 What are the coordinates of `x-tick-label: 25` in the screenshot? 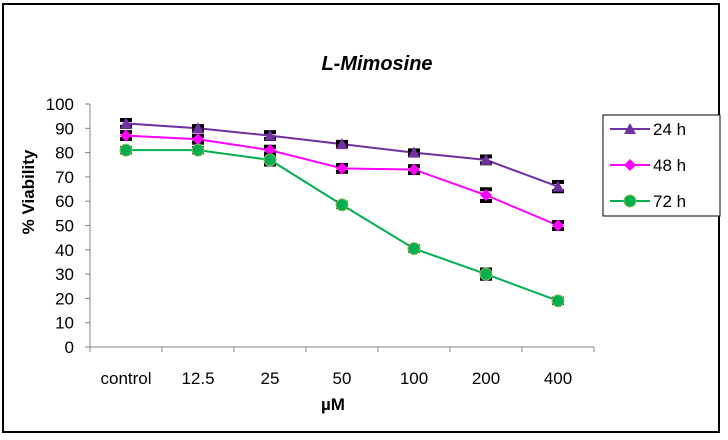 It's located at (270, 378).